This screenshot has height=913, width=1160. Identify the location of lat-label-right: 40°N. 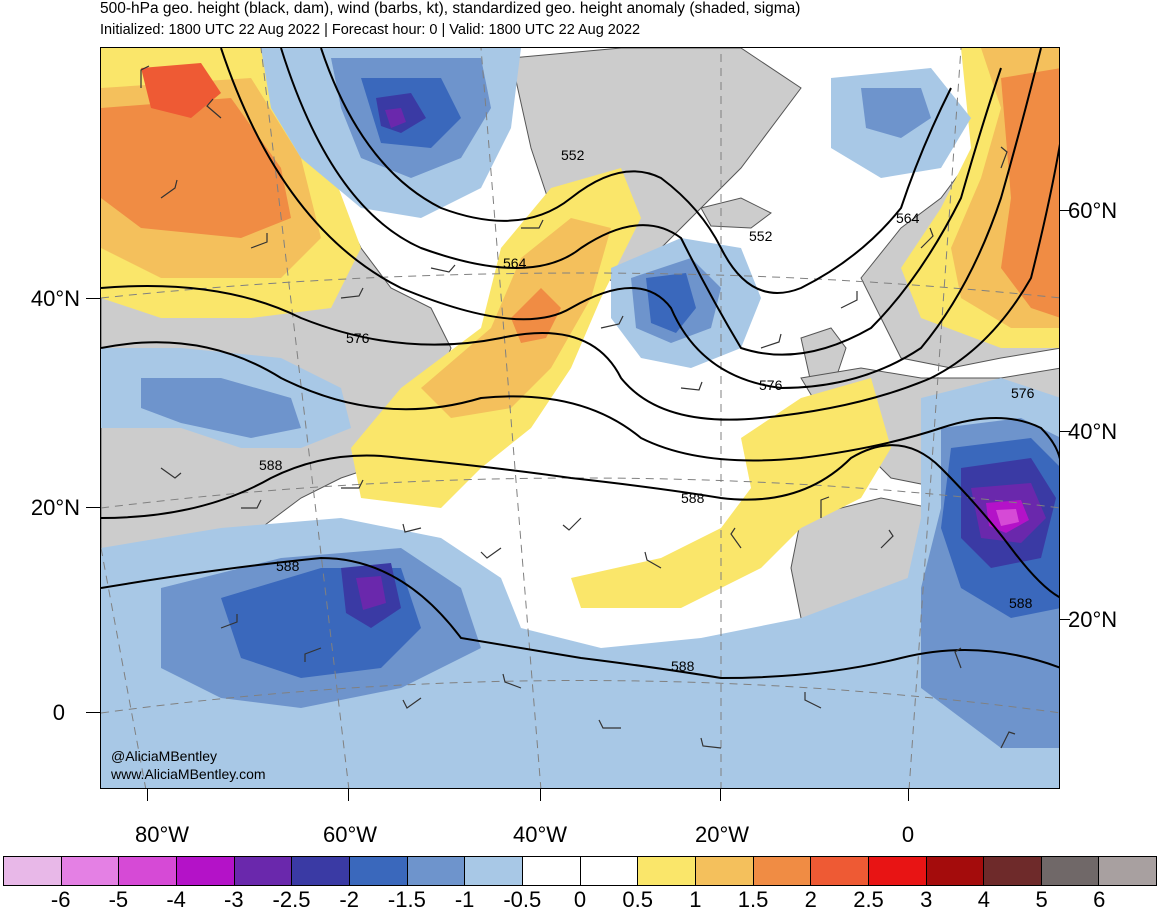
(1093, 431).